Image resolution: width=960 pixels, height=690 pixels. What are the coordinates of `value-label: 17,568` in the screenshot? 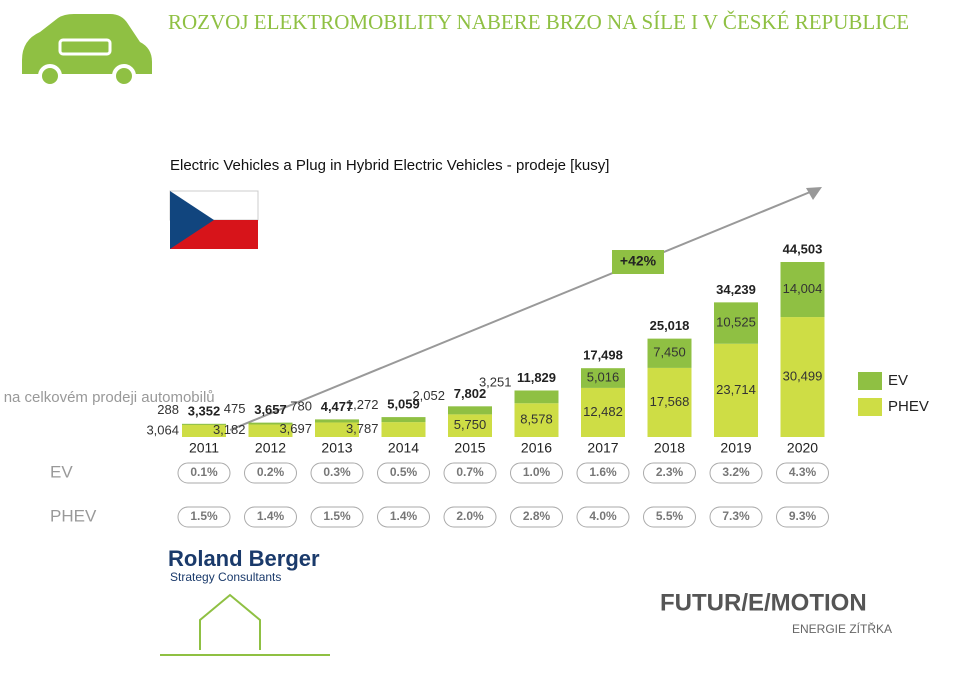 It's located at (670, 401).